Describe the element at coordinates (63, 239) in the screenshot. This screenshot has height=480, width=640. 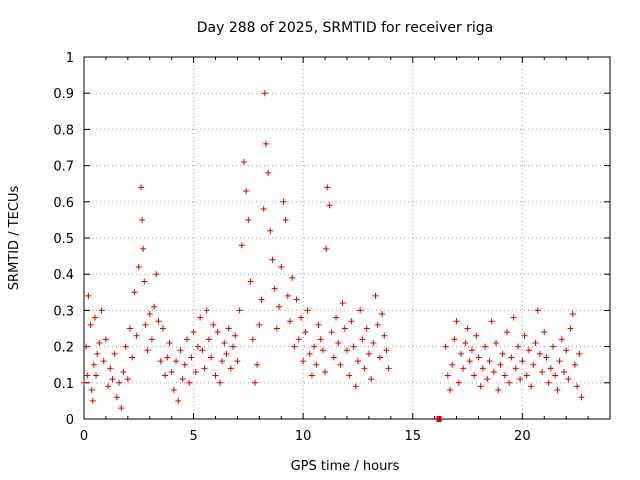
I see `y-tick-label: 0.5` at that location.